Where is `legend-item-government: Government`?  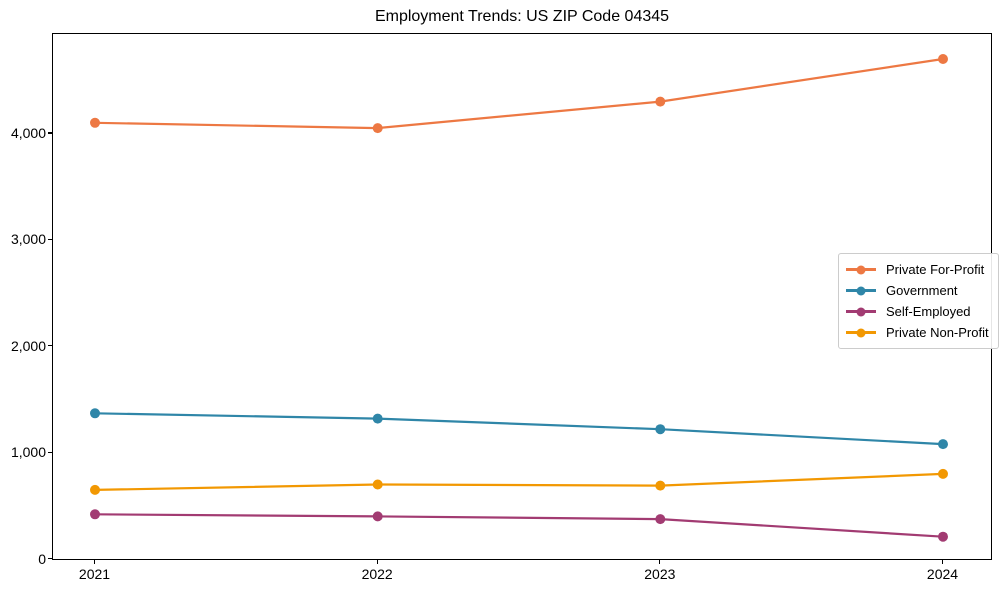 legend-item-government: Government is located at coordinates (917, 290).